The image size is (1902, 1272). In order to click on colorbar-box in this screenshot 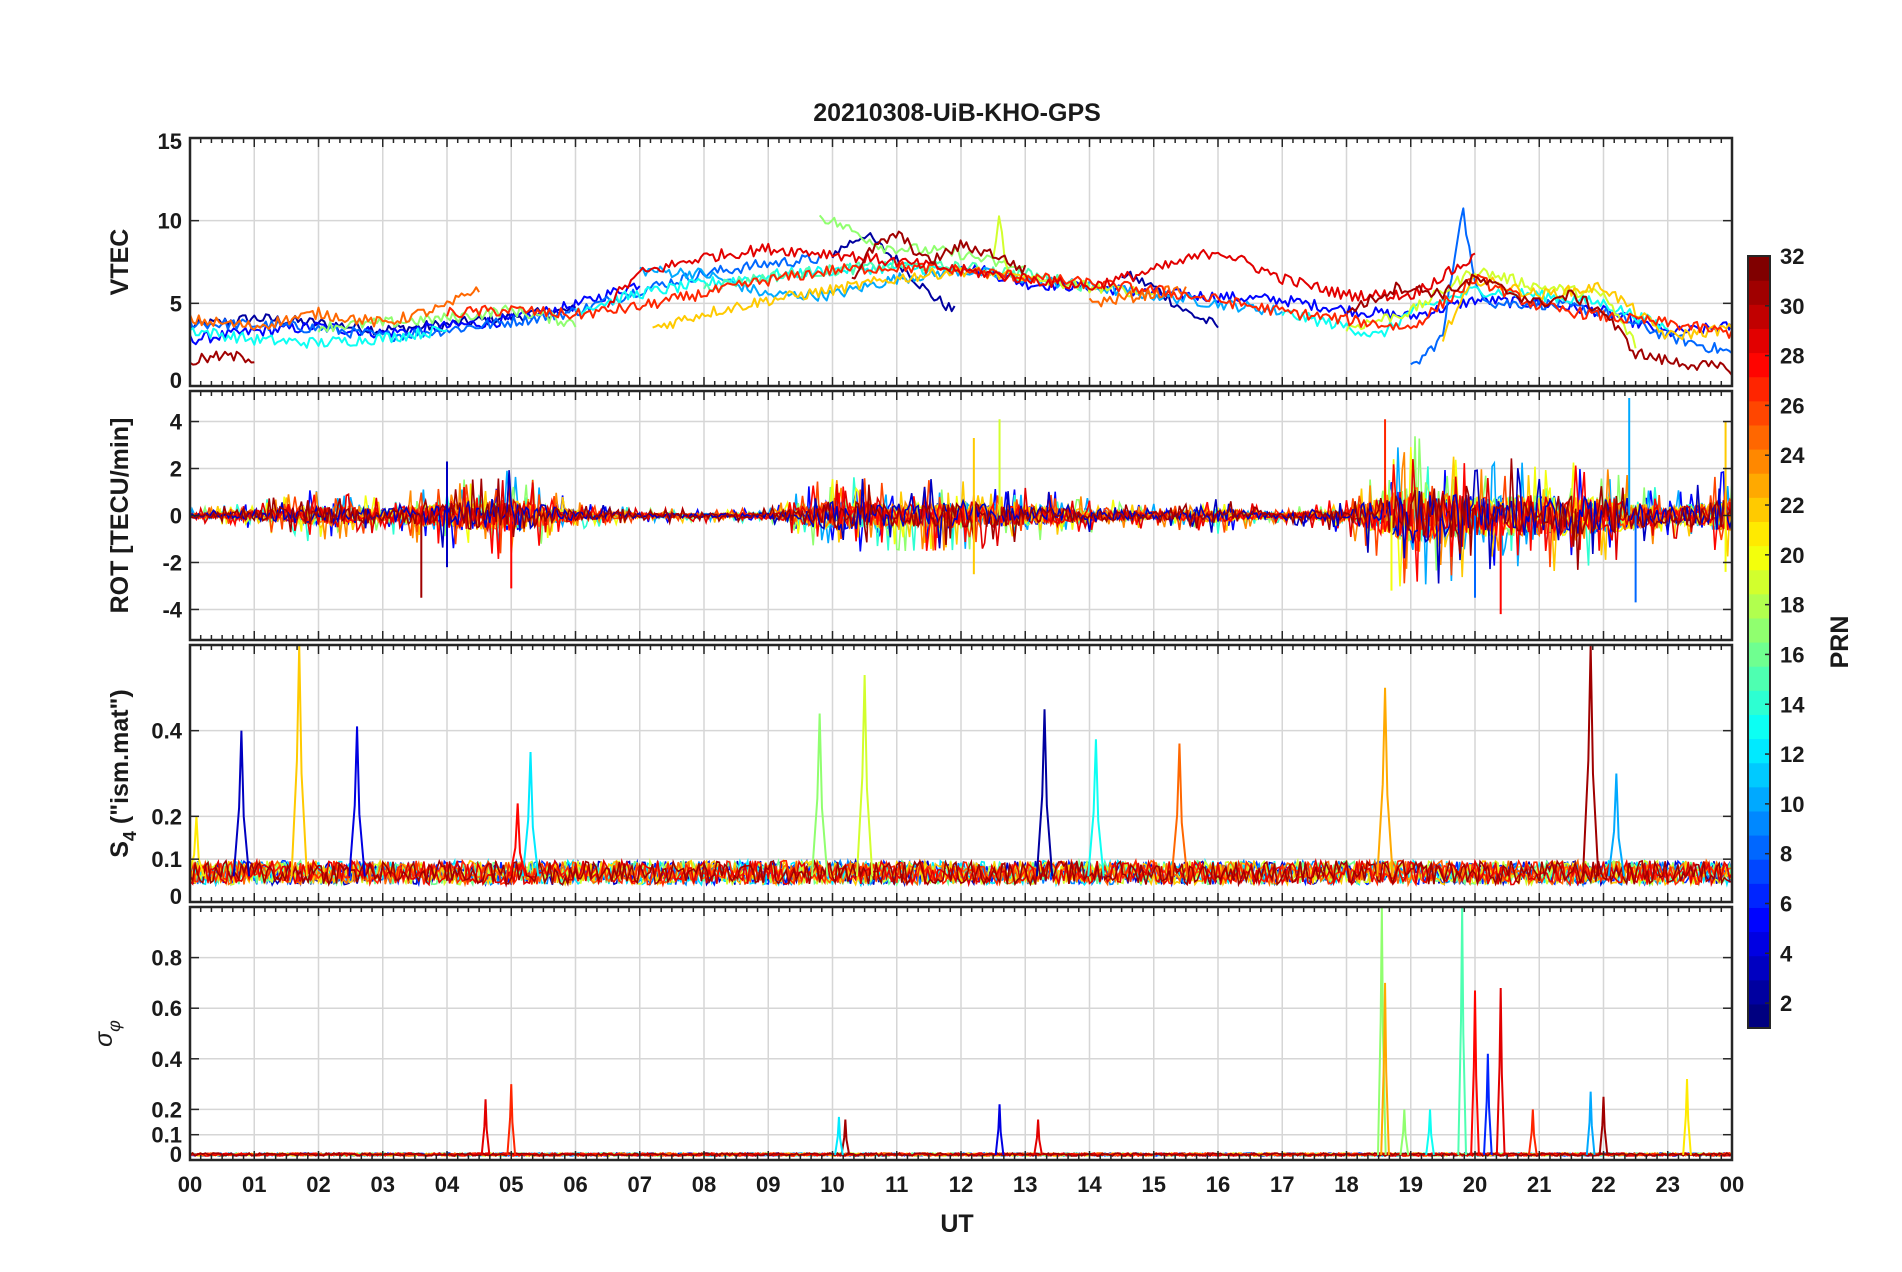, I will do `click(1759, 642)`.